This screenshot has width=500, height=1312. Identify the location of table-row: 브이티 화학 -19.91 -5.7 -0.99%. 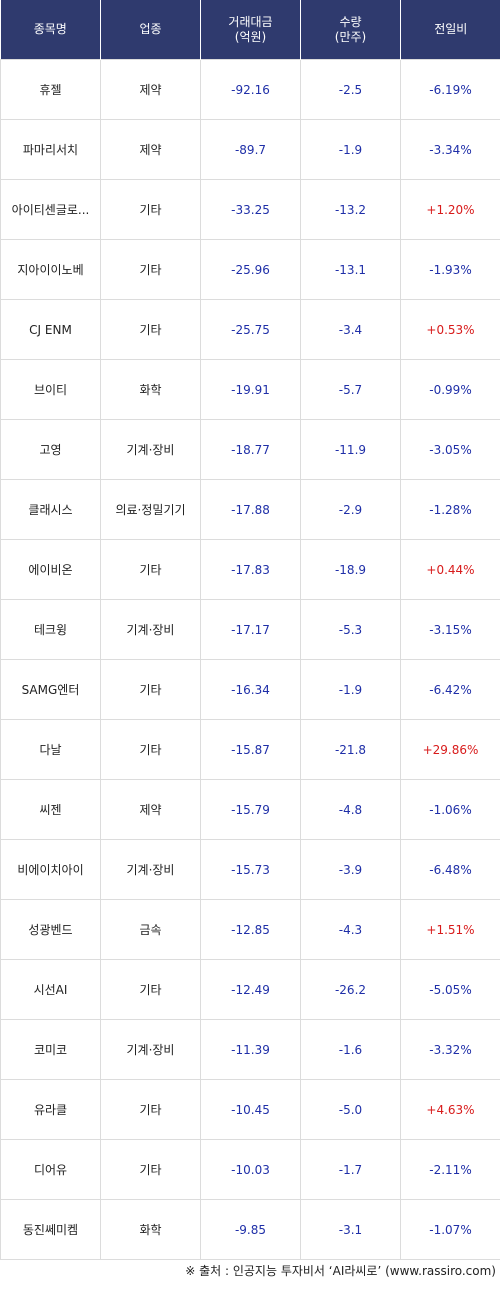
(250, 389).